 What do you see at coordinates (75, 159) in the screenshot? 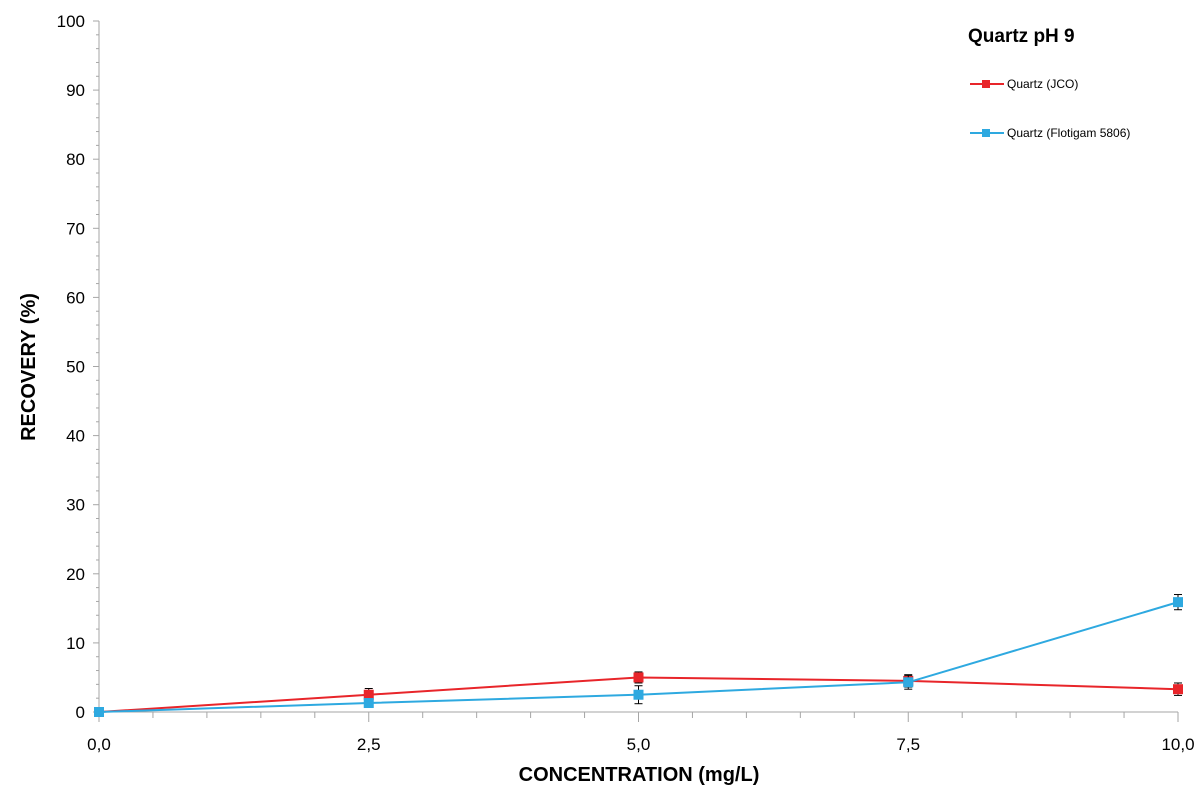
I see `y-tick-label: 80` at bounding box center [75, 159].